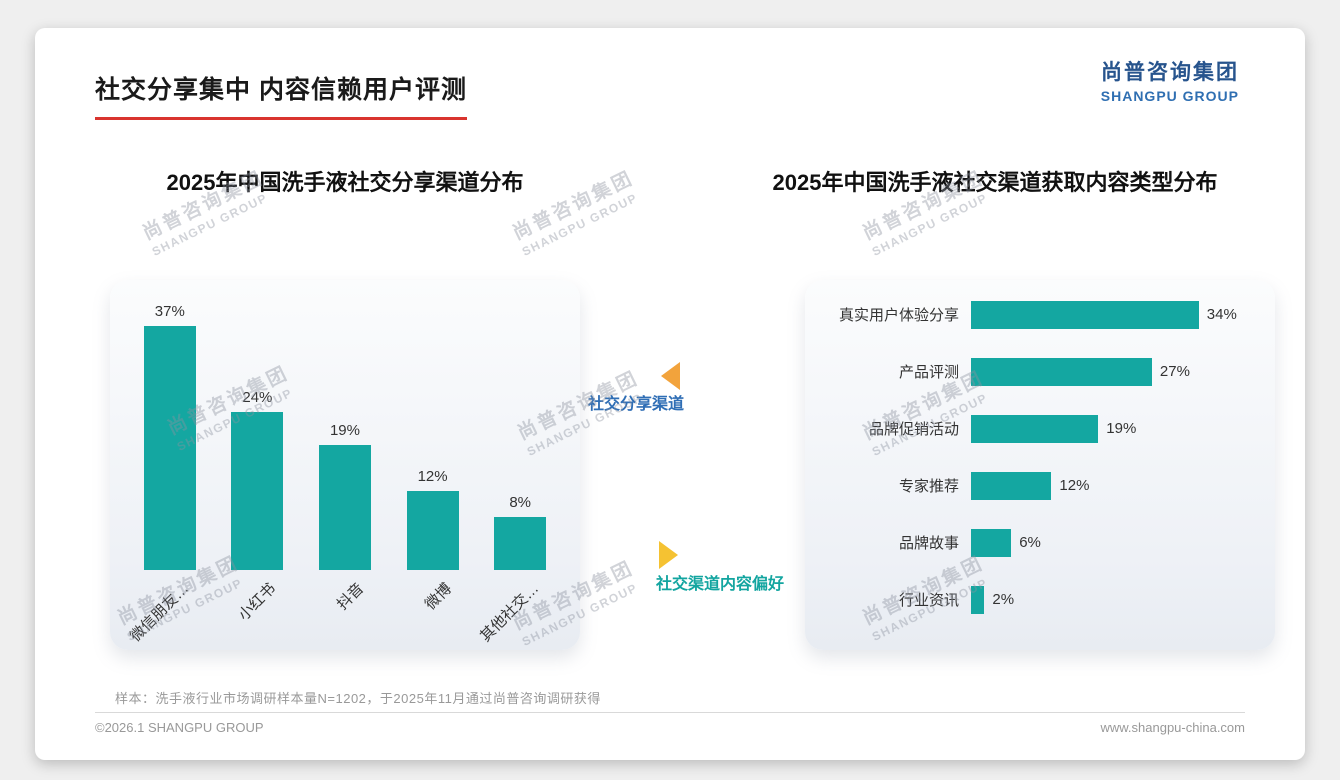  Describe the element at coordinates (668, 555) in the screenshot. I see `arrow-right-icon` at that location.